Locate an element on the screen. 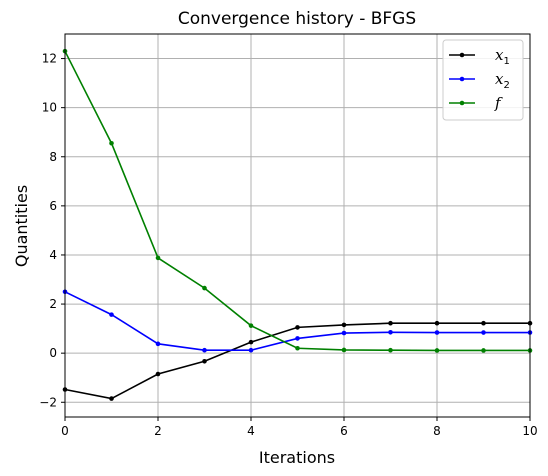 This screenshot has height=476, width=548. series-x2 is located at coordinates (297, 321).